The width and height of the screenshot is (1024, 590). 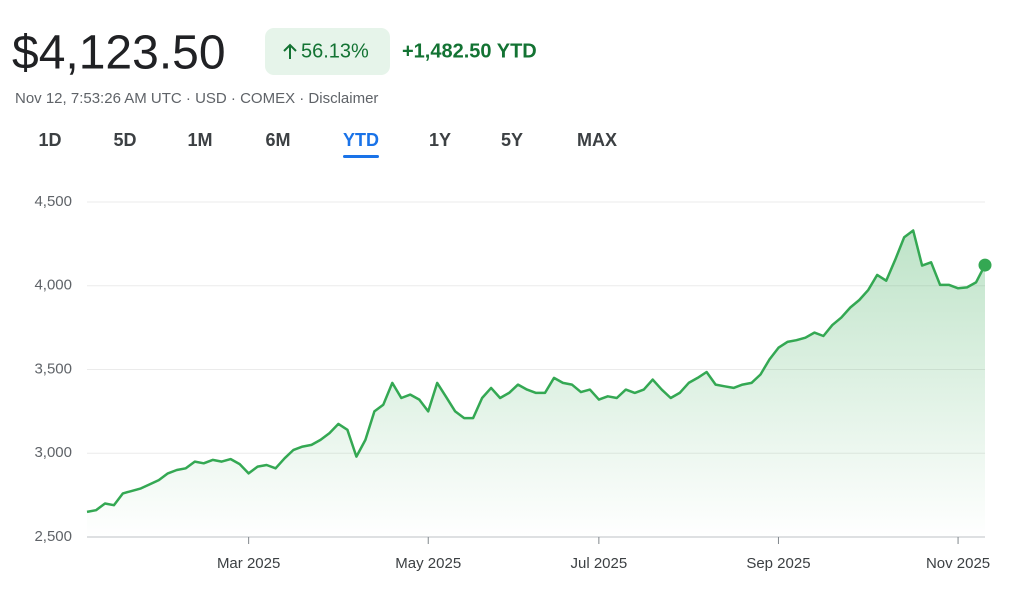 What do you see at coordinates (124, 140) in the screenshot?
I see `range-tab: 5D` at bounding box center [124, 140].